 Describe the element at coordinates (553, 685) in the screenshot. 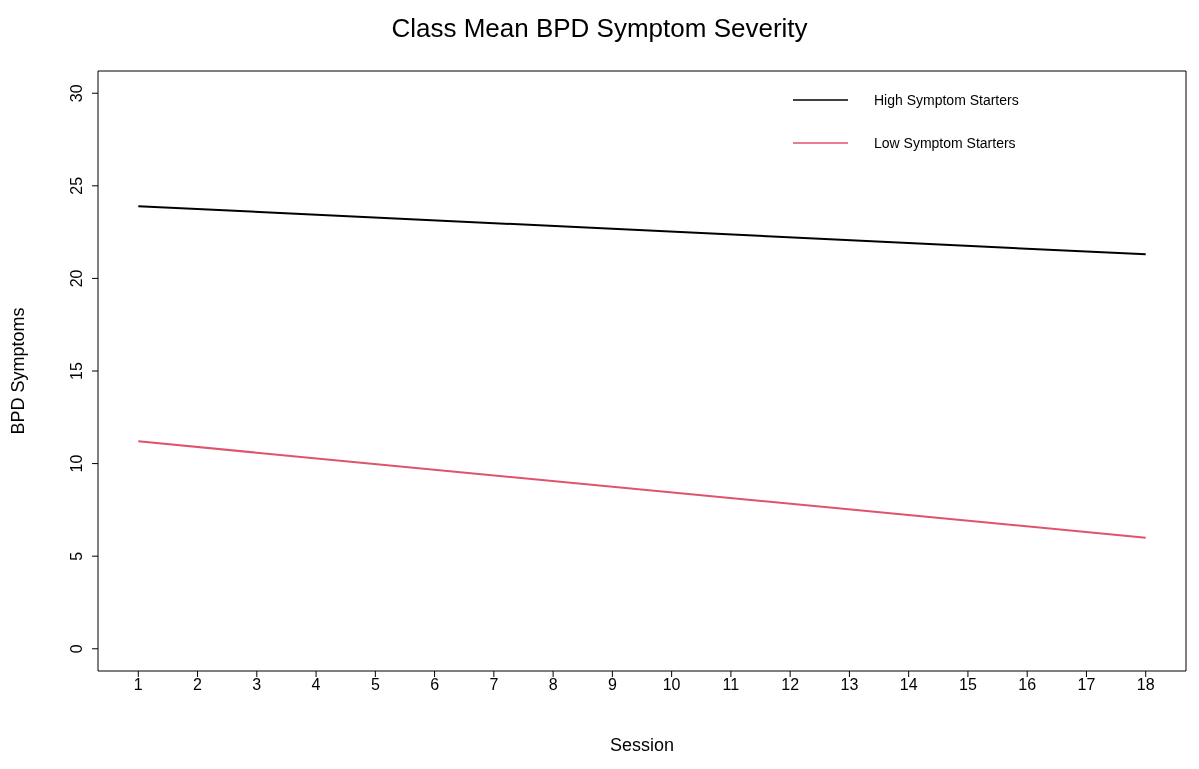

I see `x-tick-label: 8` at that location.